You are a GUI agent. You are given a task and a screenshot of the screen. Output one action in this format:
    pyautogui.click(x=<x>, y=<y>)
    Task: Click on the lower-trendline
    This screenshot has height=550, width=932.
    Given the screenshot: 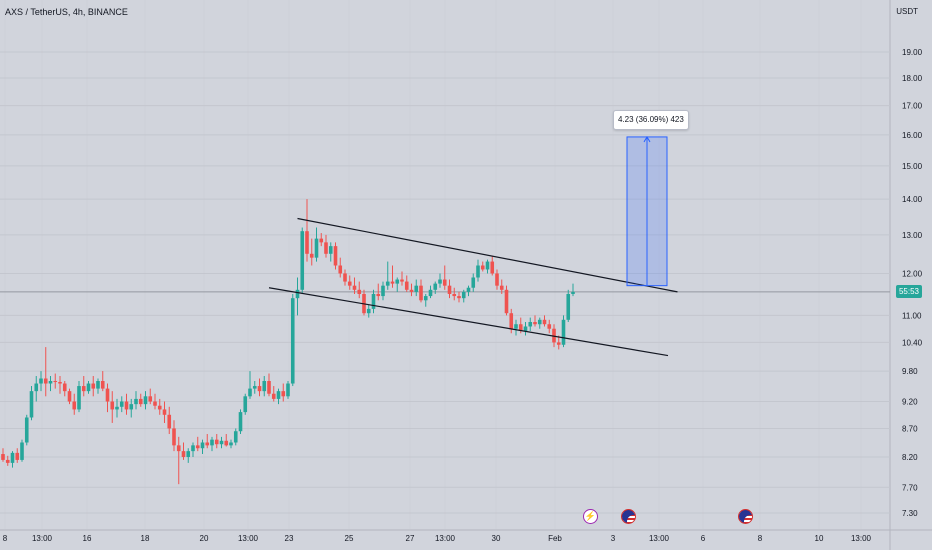 What is the action you would take?
    pyautogui.click(x=468, y=322)
    